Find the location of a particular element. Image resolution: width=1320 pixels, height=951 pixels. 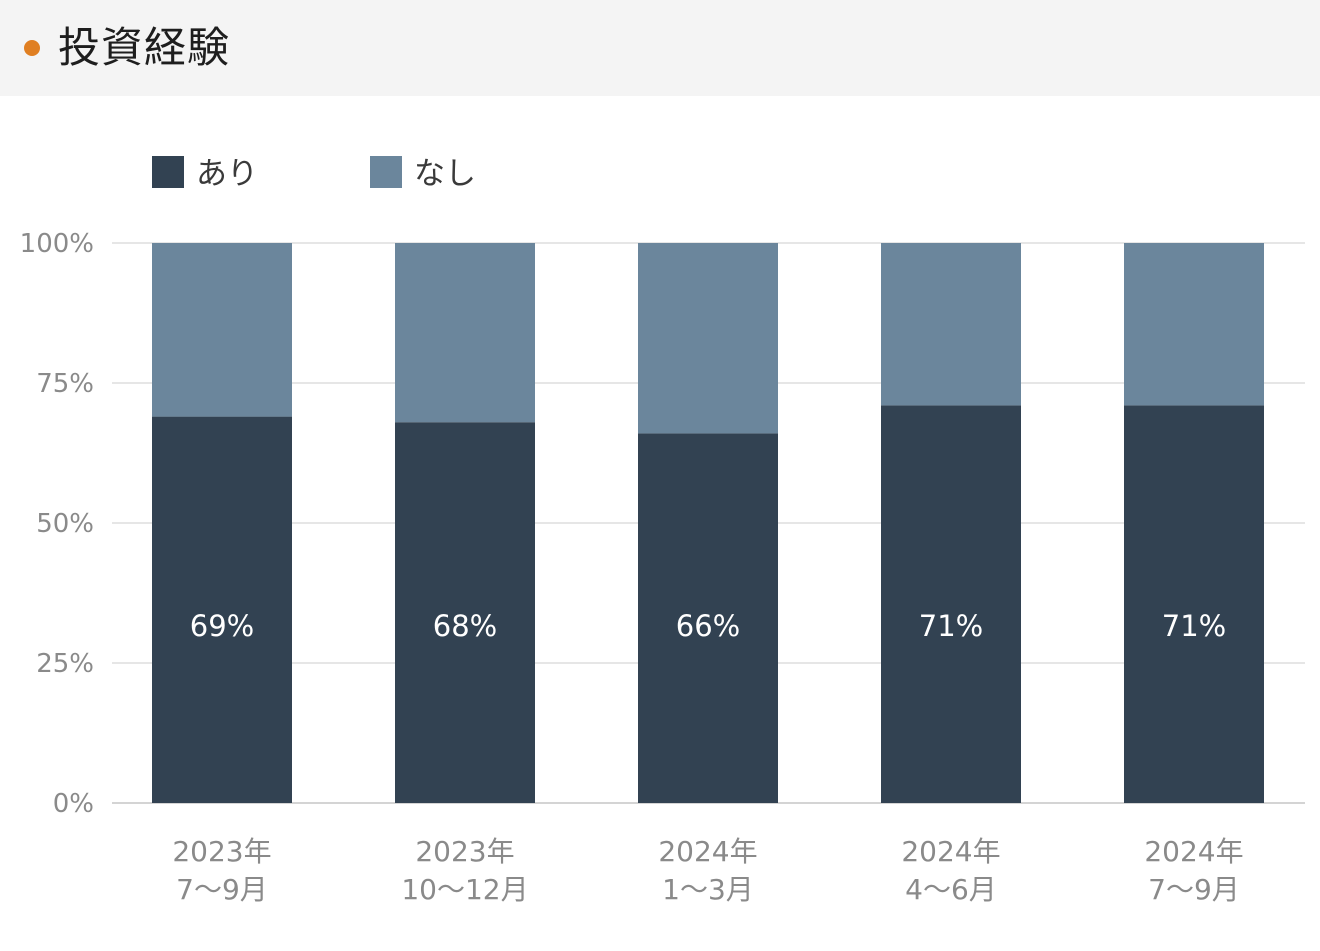

chart-title: 投資経験 is located at coordinates (144, 47).